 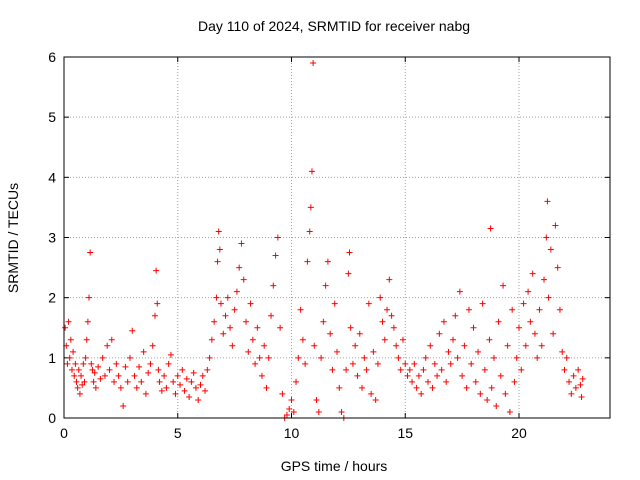 I want to click on y-tick-label: 3, so click(x=52, y=238).